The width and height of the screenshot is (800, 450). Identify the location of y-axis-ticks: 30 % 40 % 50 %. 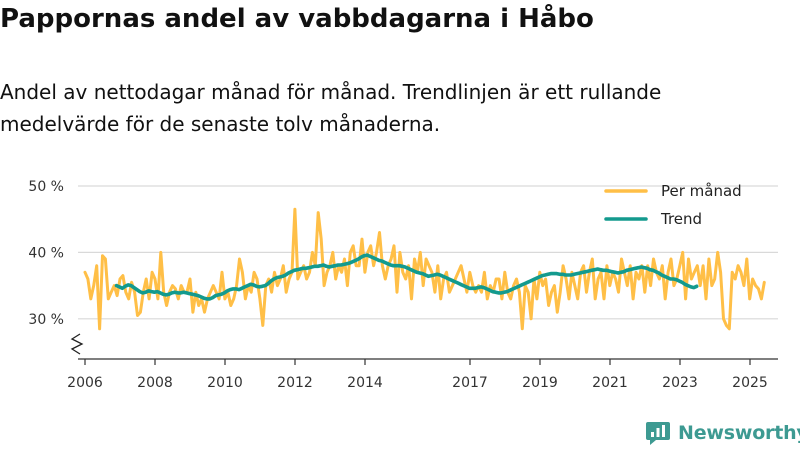
(56, 267).